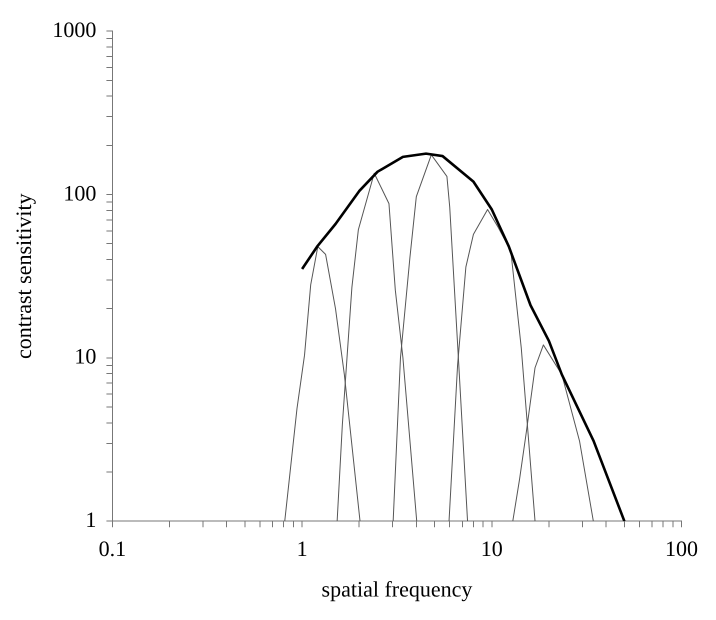 Image resolution: width=716 pixels, height=620 pixels. What do you see at coordinates (23, 276) in the screenshot?
I see `y-axis-title: contrast sensitivity` at bounding box center [23, 276].